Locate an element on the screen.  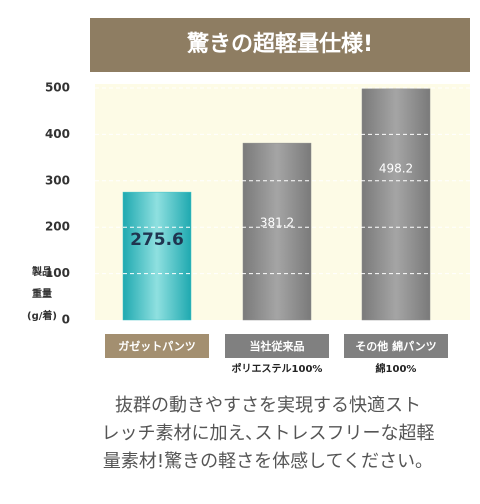
x-tick-label: その他 綿パンツ is located at coordinates (395, 346).